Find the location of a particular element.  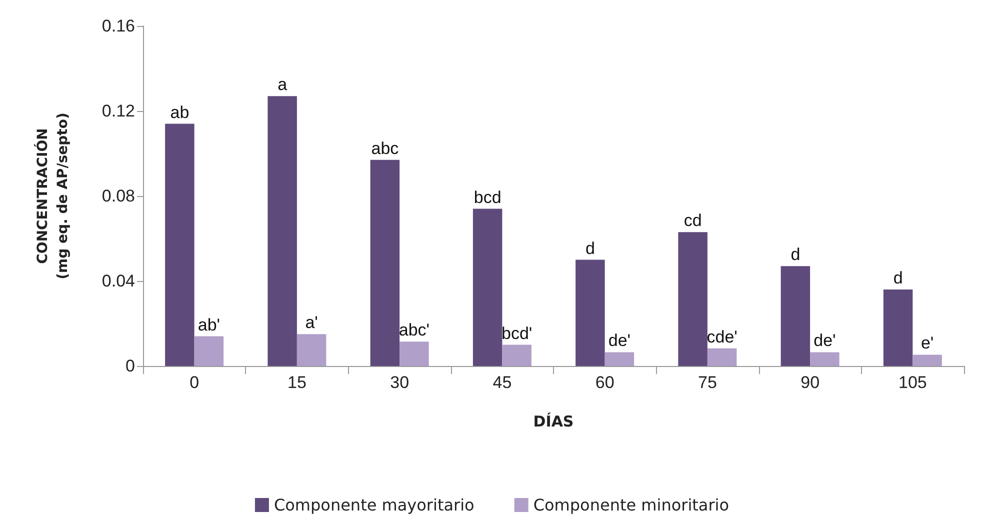

data-label: cde' is located at coordinates (722, 336).